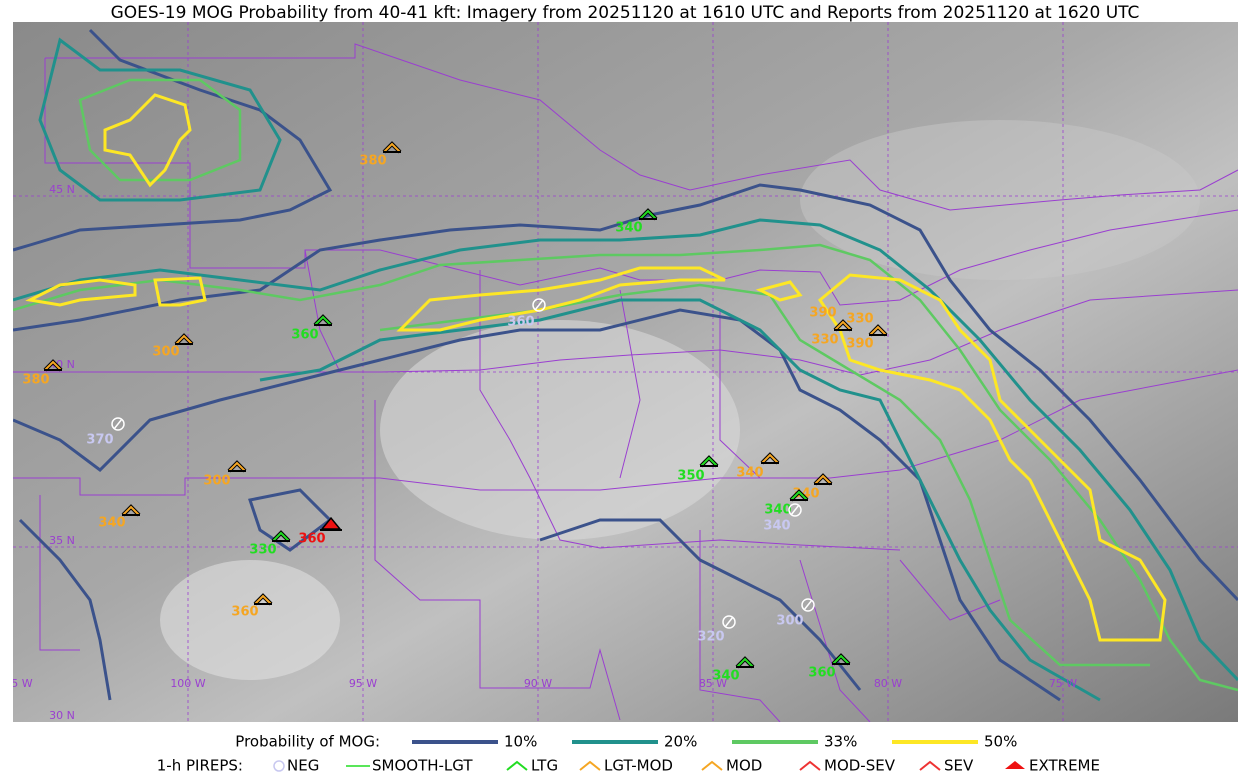 The height and width of the screenshot is (782, 1250). Describe the element at coordinates (860, 766) in the screenshot. I see `legend-label: MOD-SEV` at that location.